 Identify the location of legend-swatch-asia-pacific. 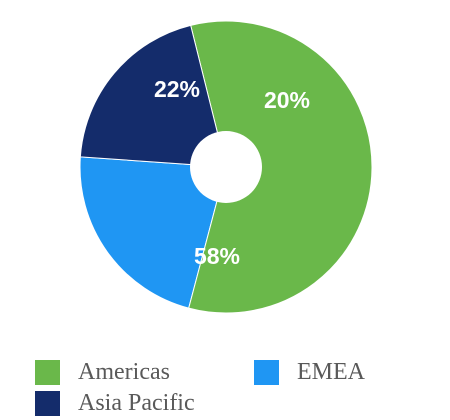
(47, 403).